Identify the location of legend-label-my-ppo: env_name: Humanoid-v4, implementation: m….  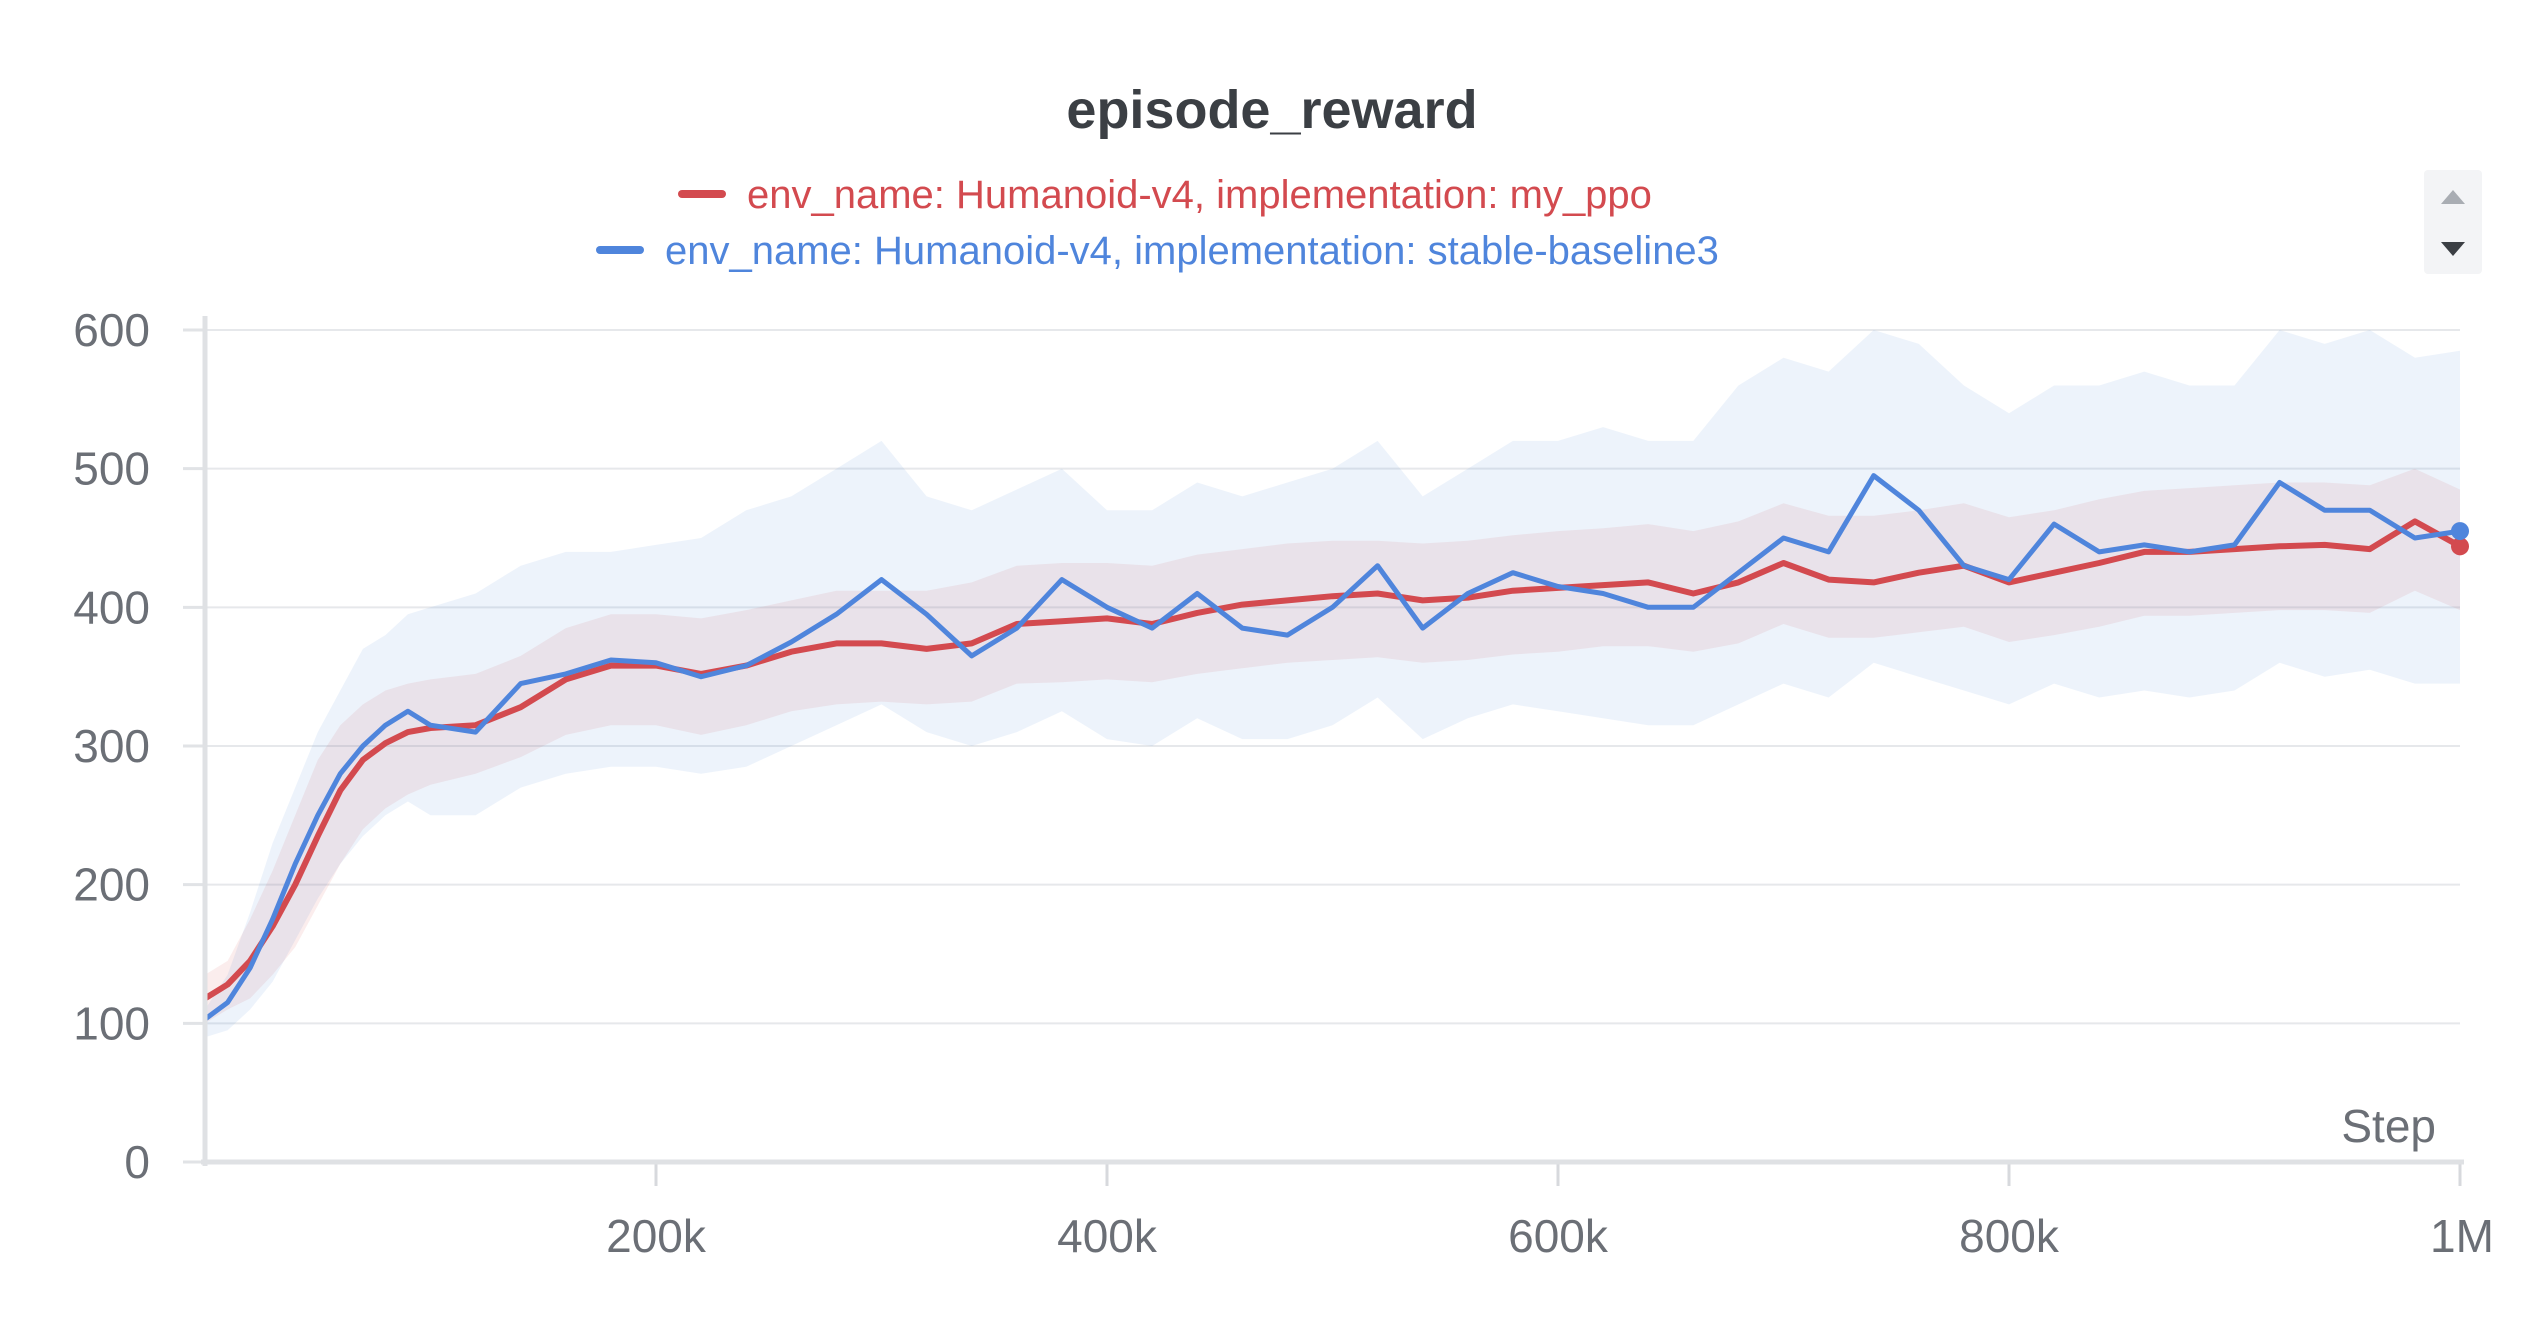
(1199, 195).